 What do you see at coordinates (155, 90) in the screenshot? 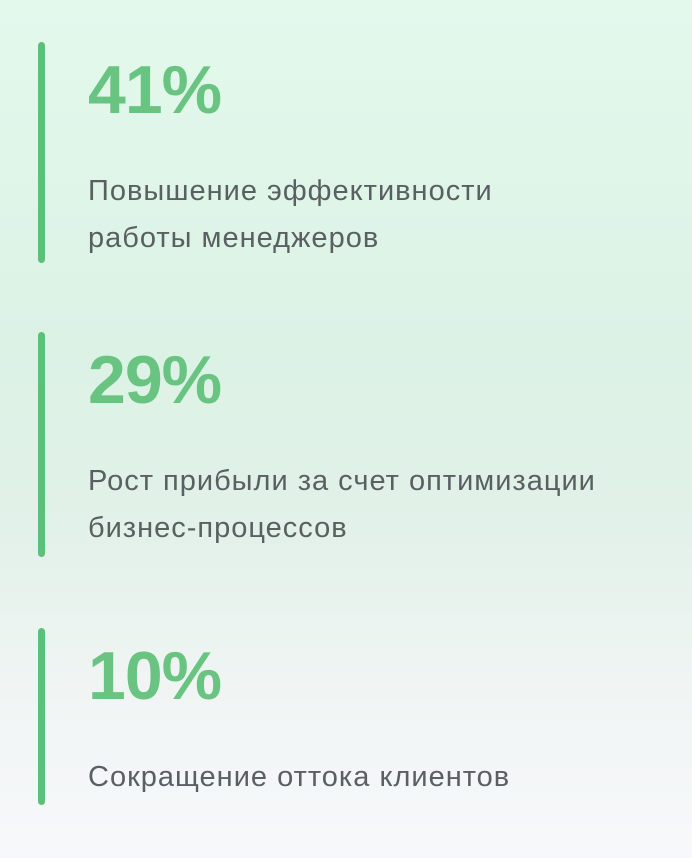
I see `stat-value: 41%` at bounding box center [155, 90].